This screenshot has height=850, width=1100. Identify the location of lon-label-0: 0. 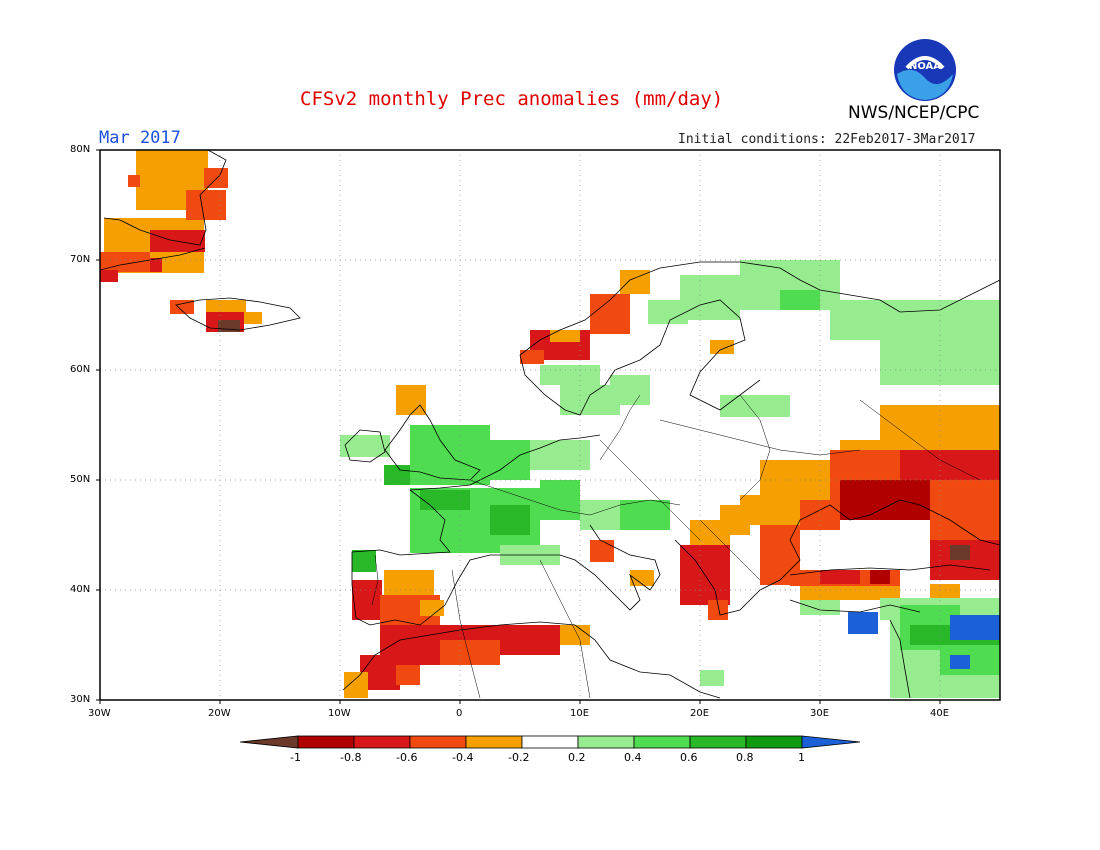
(459, 713).